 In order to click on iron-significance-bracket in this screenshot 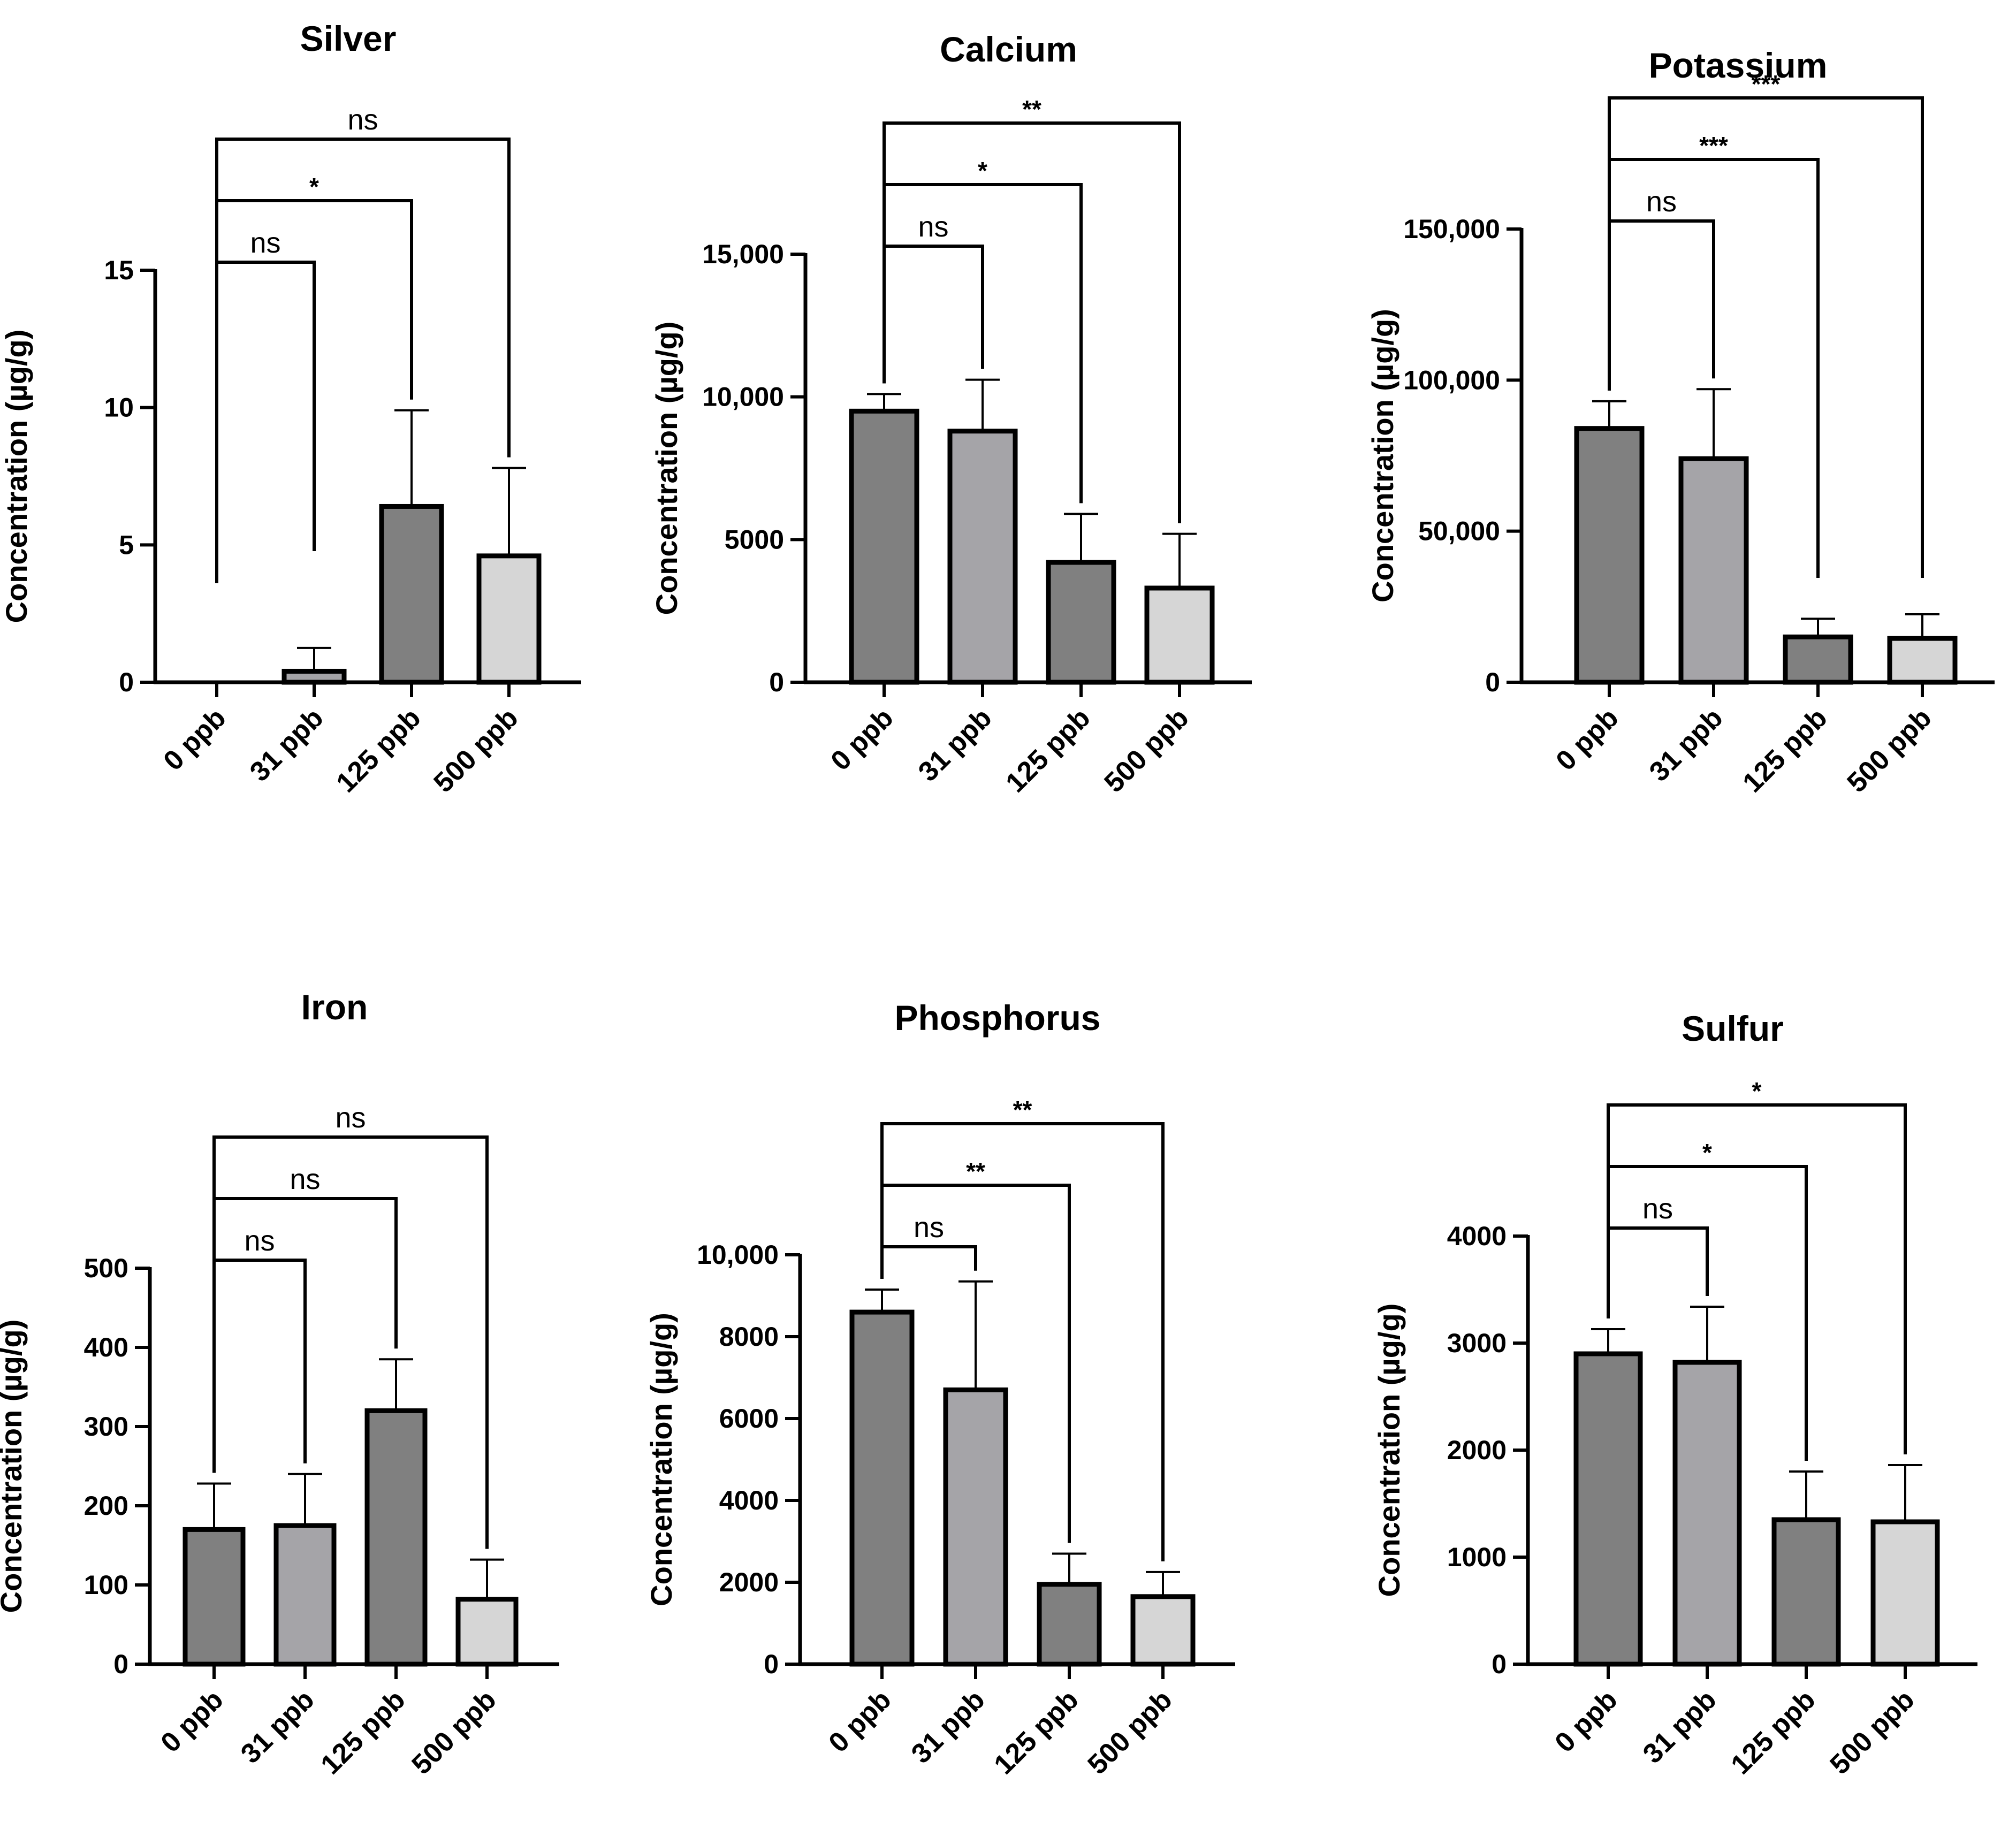, I will do `click(259, 1366)`.